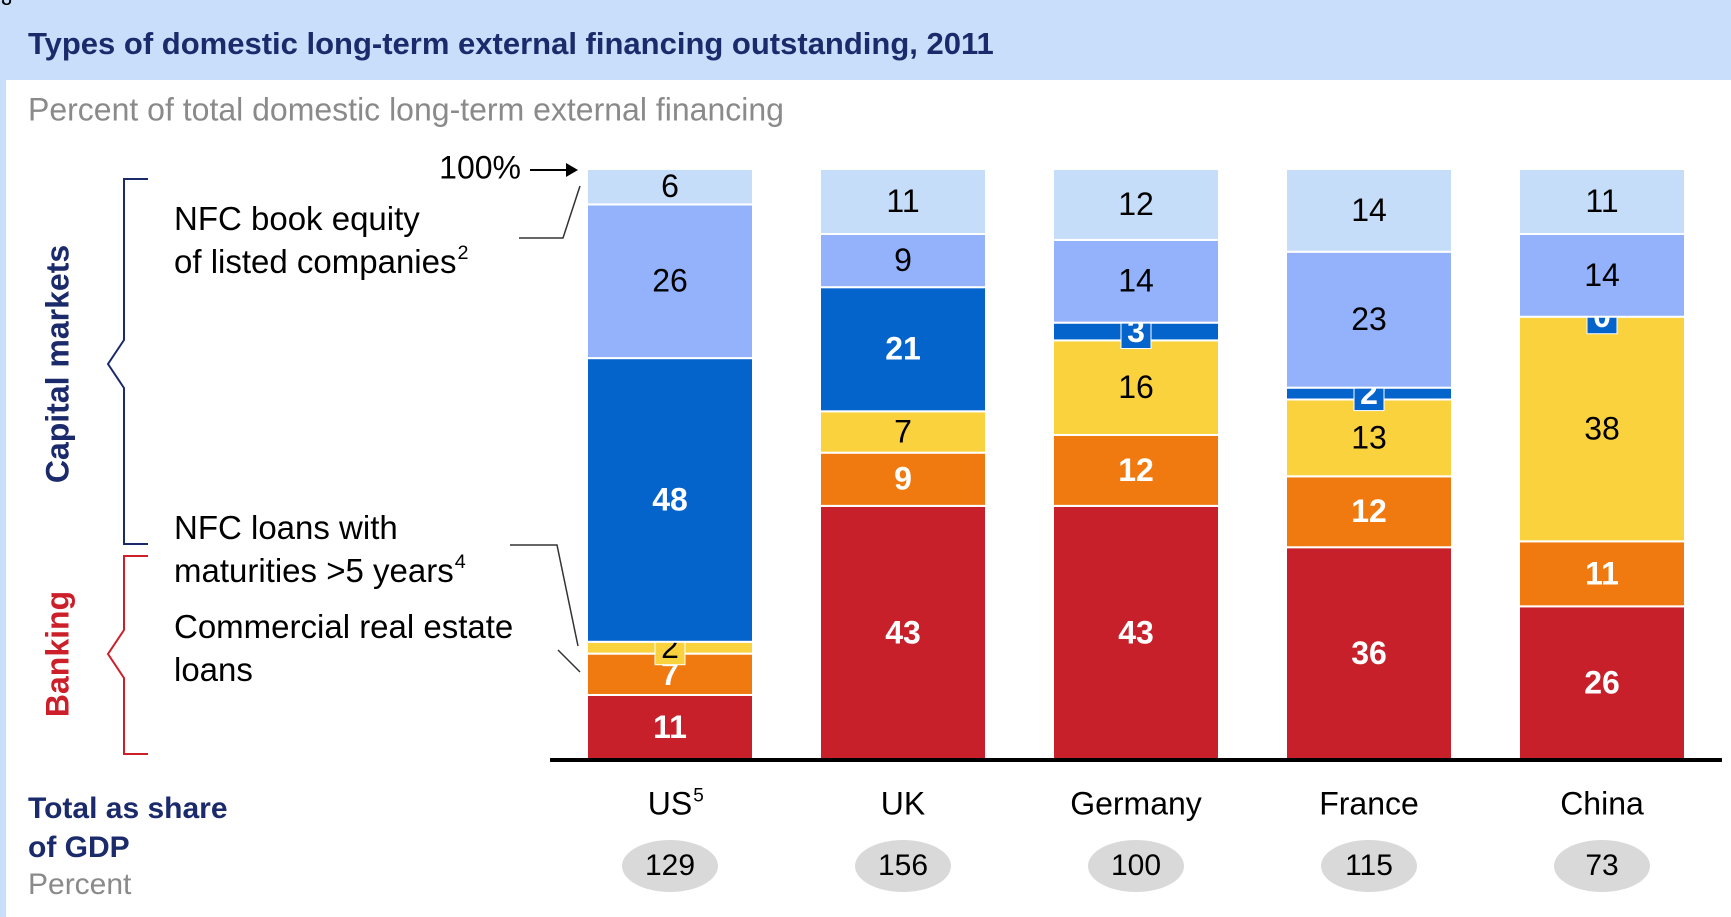 This screenshot has height=917, width=1731. Describe the element at coordinates (460, 562) in the screenshot. I see `footnote-marker: 4` at that location.